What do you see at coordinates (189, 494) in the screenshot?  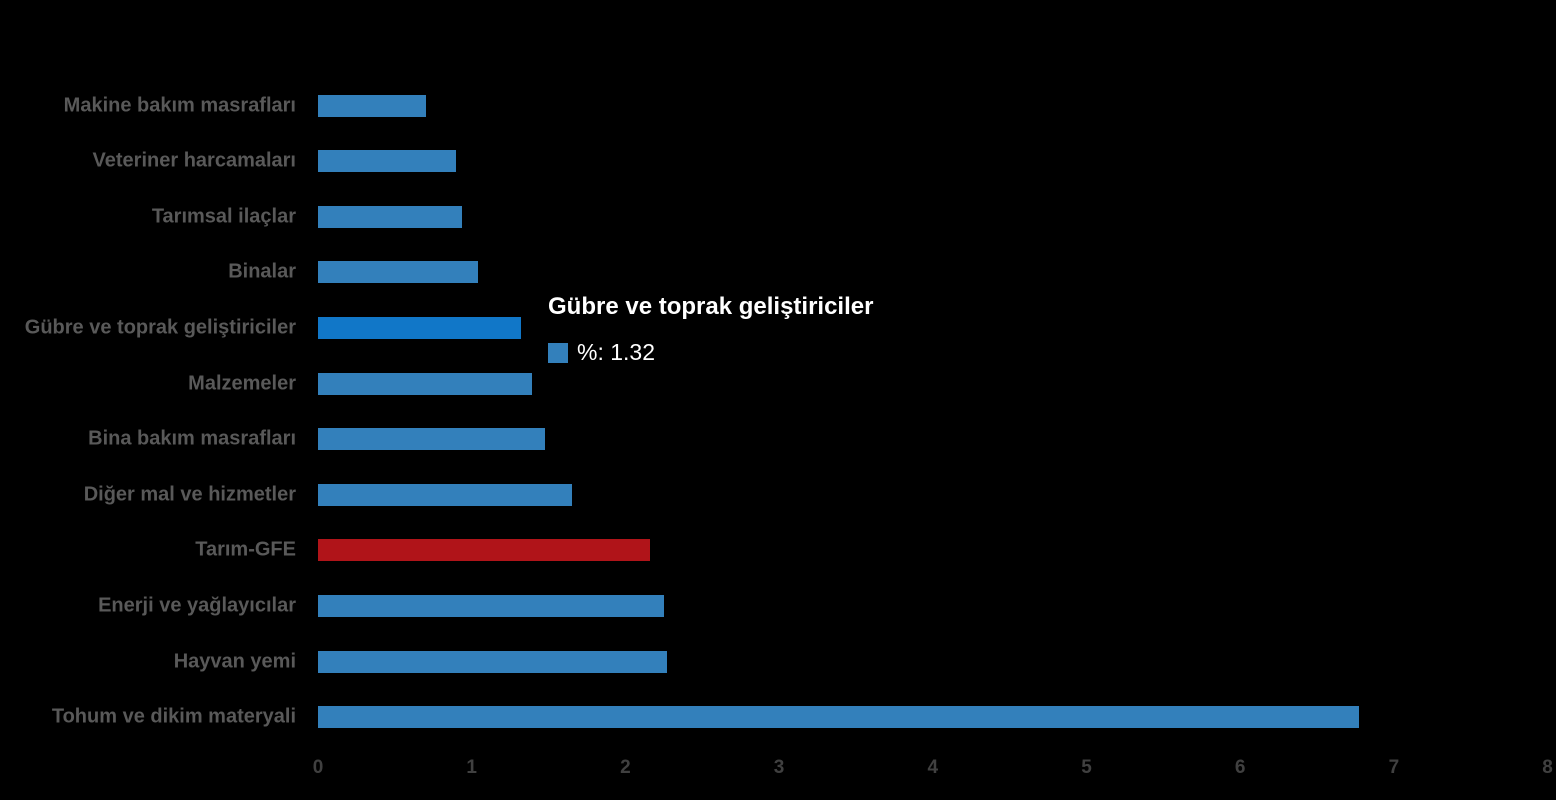 I see `category-label: Diğer mal ve hizmetler` at bounding box center [189, 494].